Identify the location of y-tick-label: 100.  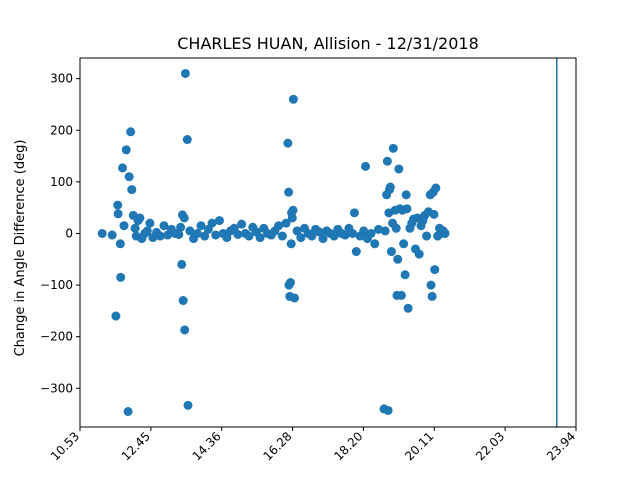
(61, 182).